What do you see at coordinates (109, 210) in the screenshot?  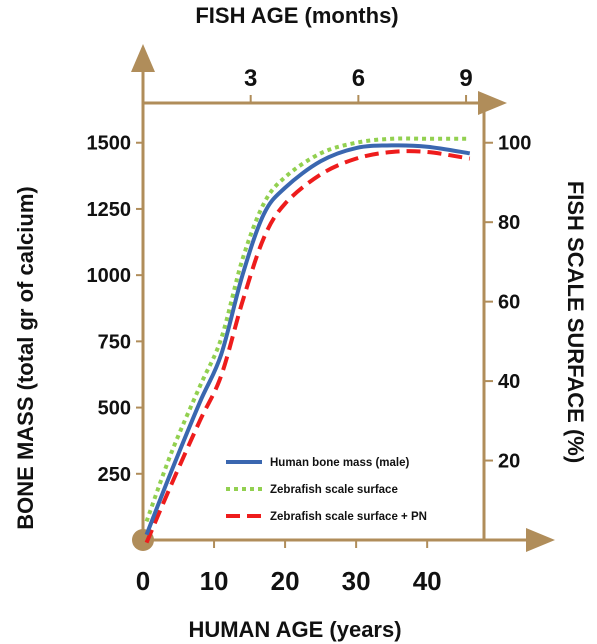 I see `left-tick-label: 1250` at bounding box center [109, 210].